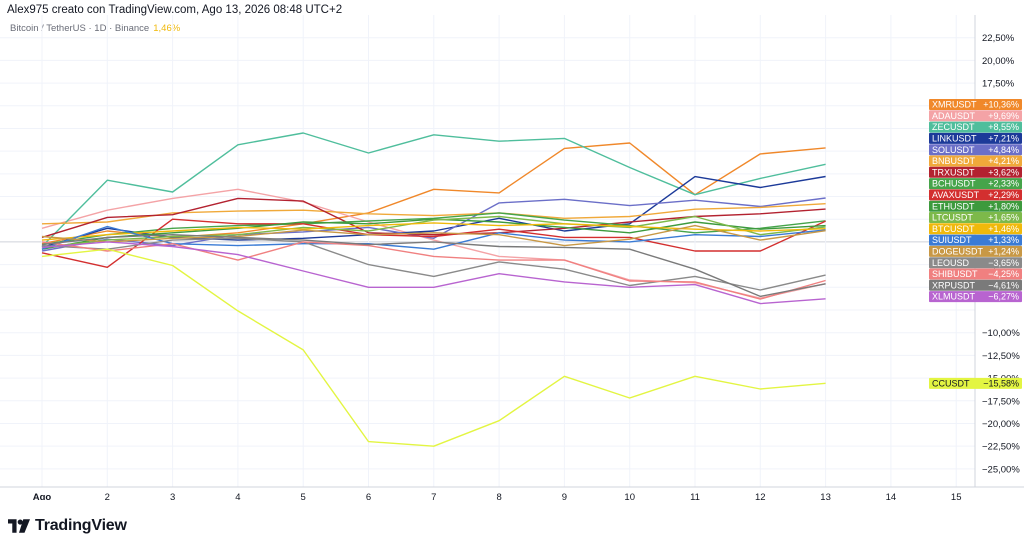 The width and height of the screenshot is (1024, 546). What do you see at coordinates (1003, 127) in the screenshot?
I see `series-badge-change: +8,55%` at bounding box center [1003, 127].